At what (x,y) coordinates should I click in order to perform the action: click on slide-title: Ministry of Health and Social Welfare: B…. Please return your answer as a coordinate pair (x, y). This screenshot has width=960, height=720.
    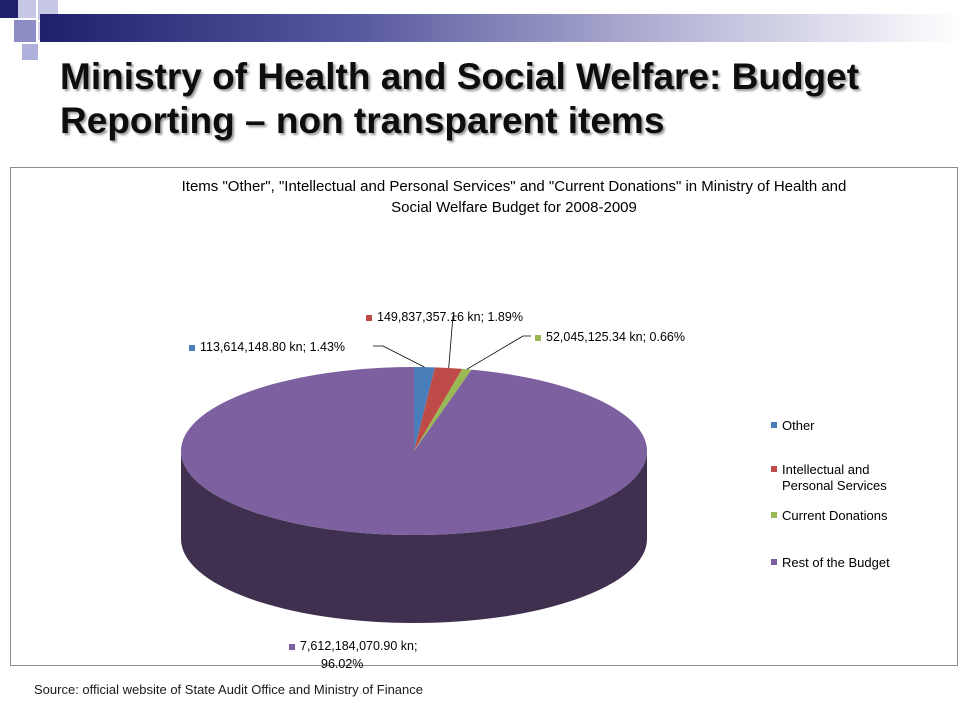
    Looking at the image, I should click on (460, 98).